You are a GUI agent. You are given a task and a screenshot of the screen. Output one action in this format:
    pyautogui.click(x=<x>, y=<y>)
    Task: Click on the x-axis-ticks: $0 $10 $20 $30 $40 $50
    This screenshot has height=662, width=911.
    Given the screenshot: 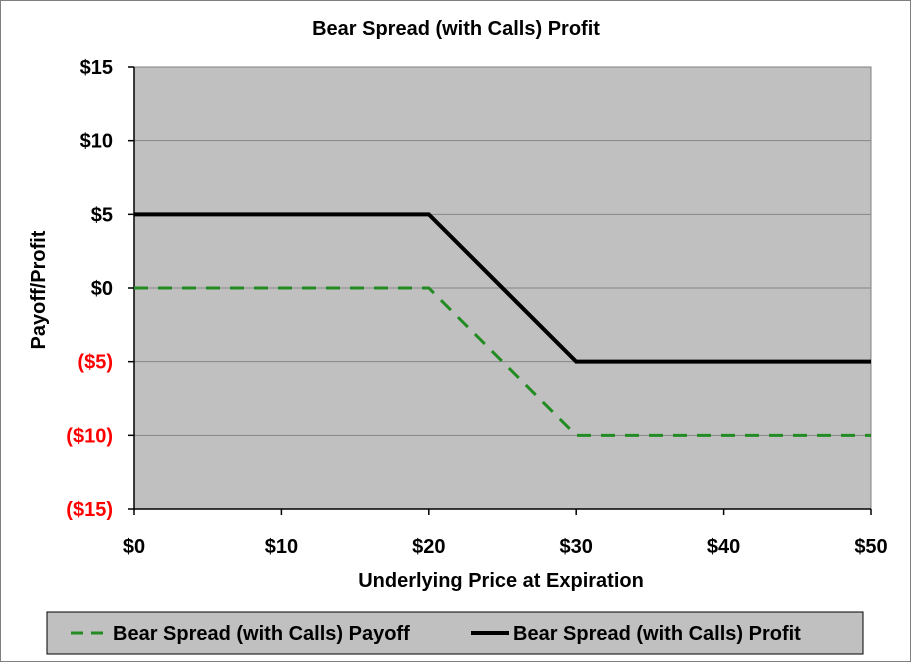 What is the action you would take?
    pyautogui.click(x=505, y=533)
    